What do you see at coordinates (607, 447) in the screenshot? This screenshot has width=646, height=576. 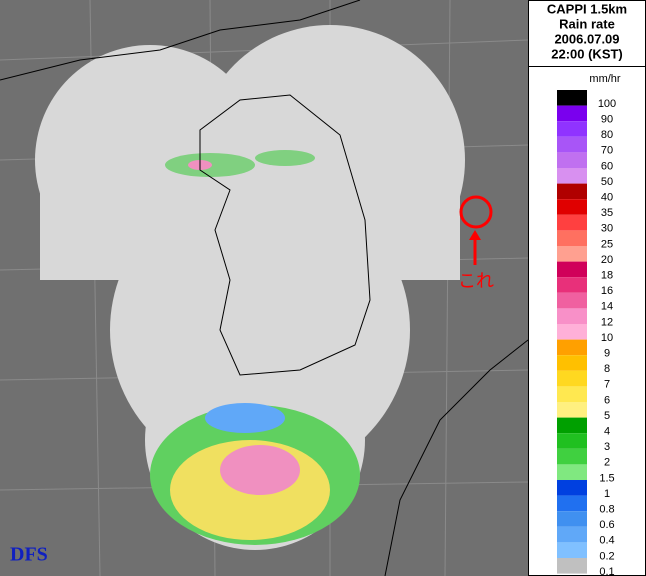 I see `legend-label: 3` at bounding box center [607, 447].